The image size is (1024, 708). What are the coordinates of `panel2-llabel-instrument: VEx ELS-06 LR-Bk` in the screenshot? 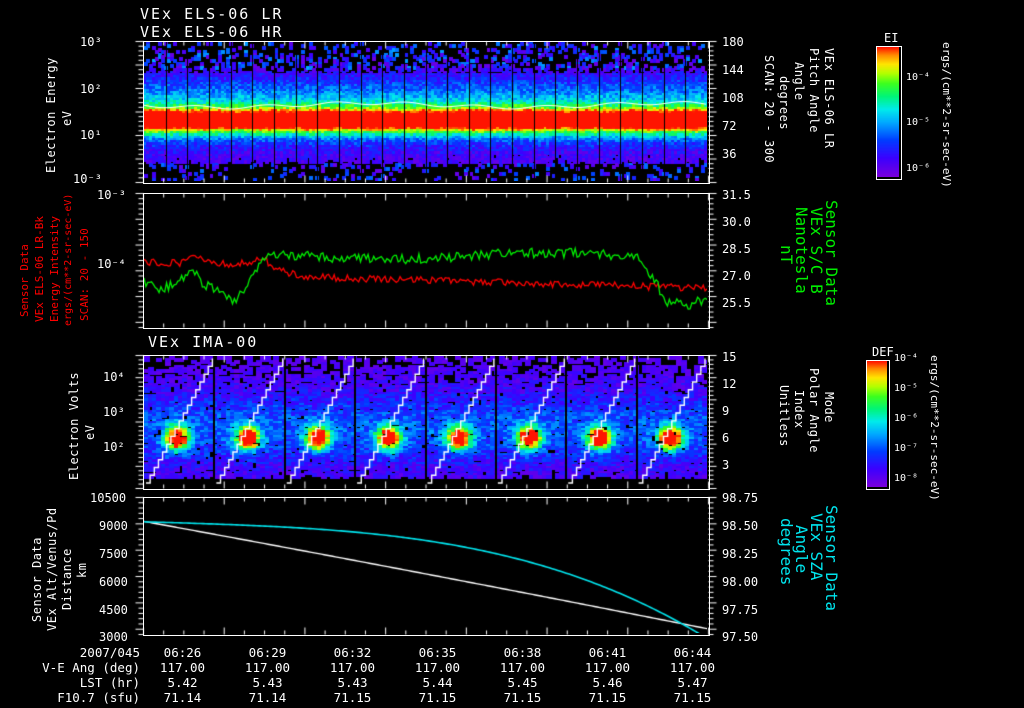 It's located at (39, 269).